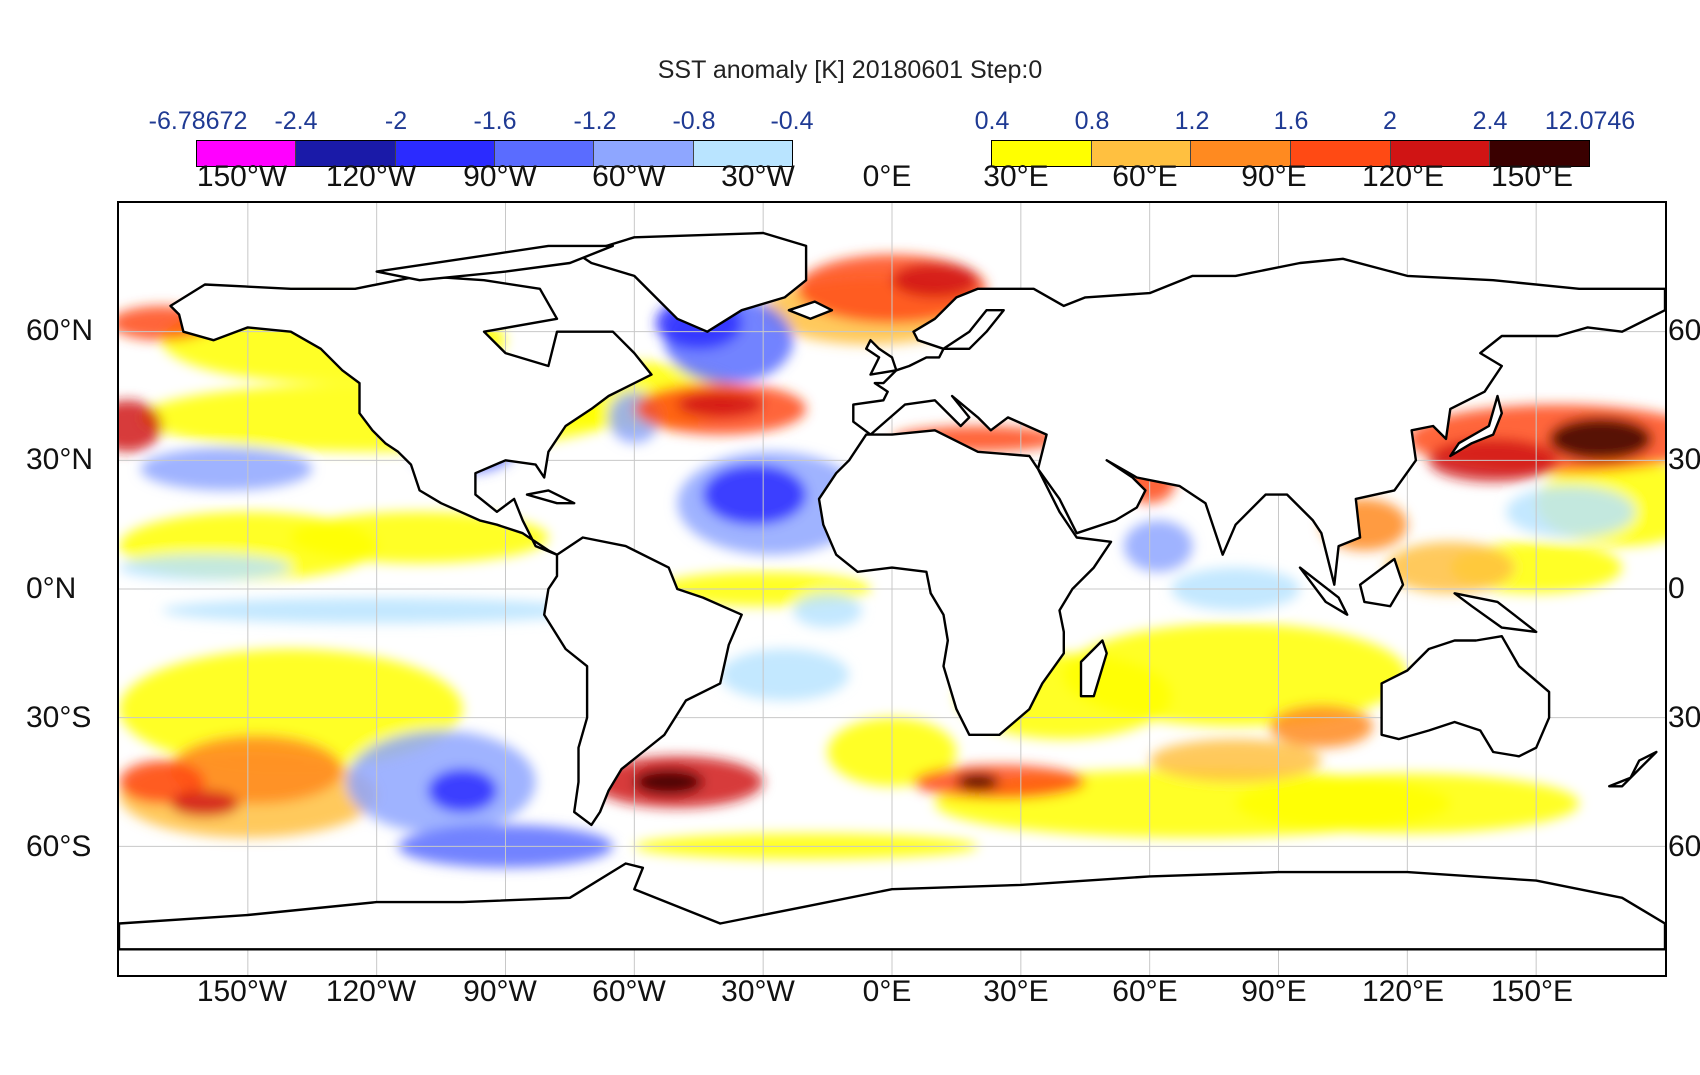  Describe the element at coordinates (1684, 717) in the screenshot. I see `y-tick-right: 30` at that location.